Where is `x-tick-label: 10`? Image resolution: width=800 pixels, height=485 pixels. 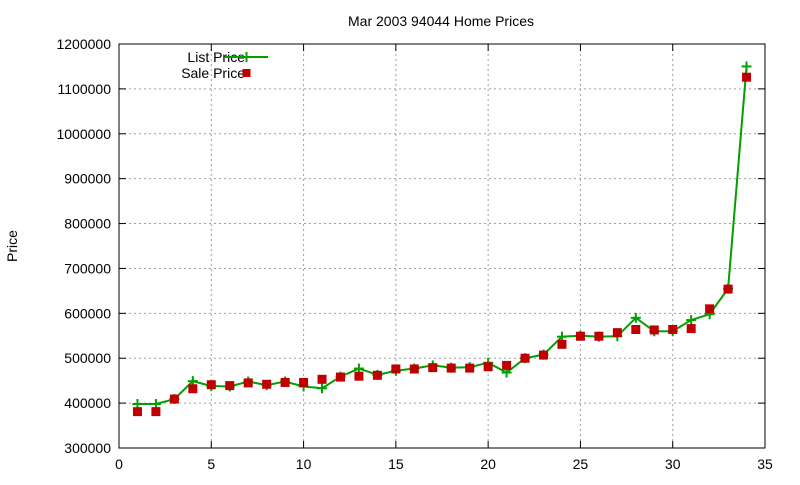 x-tick-label: 10 is located at coordinates (304, 464).